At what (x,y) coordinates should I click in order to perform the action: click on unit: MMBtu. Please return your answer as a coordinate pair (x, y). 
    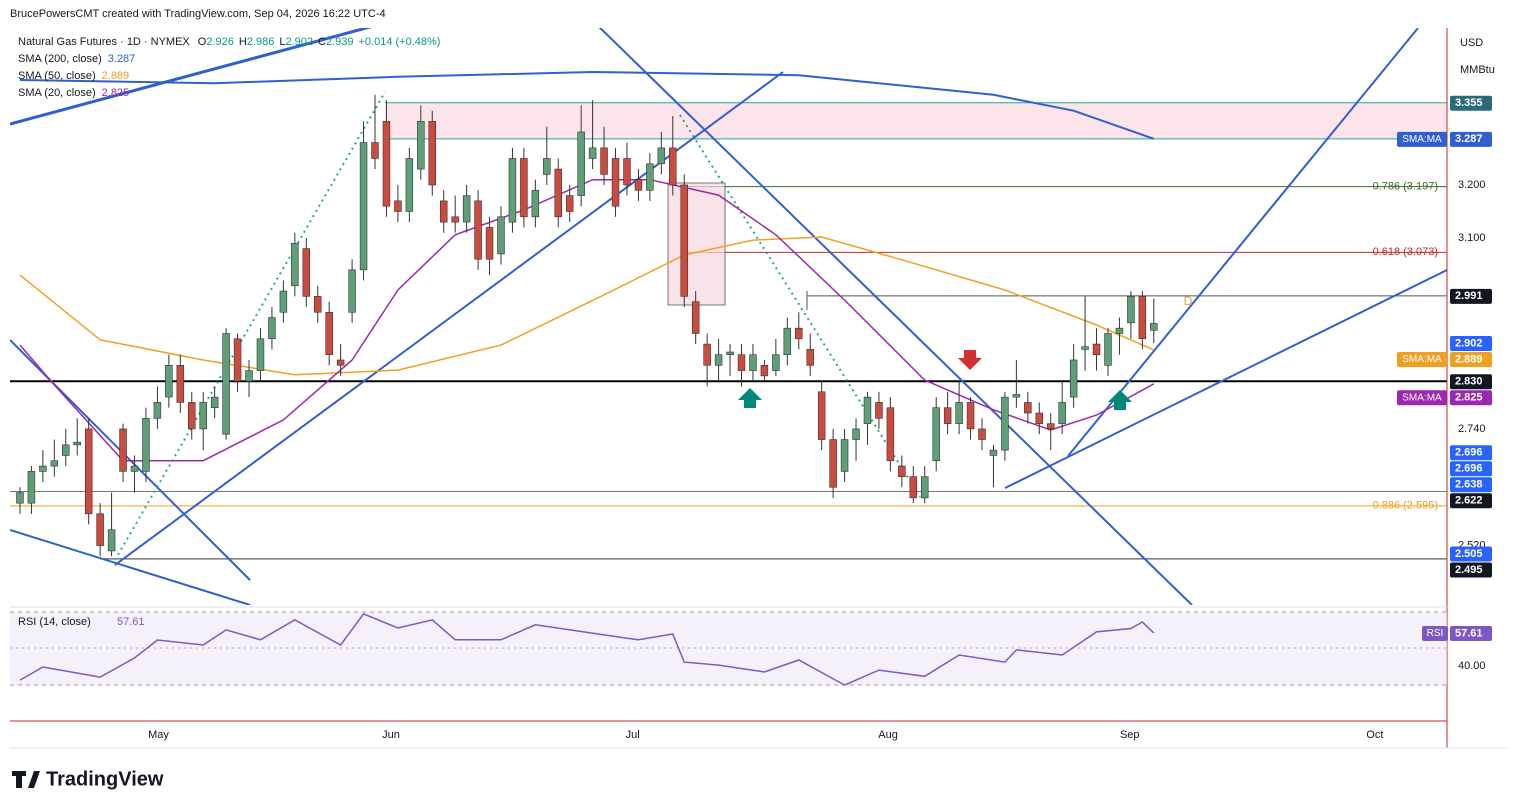
    Looking at the image, I should click on (1477, 70).